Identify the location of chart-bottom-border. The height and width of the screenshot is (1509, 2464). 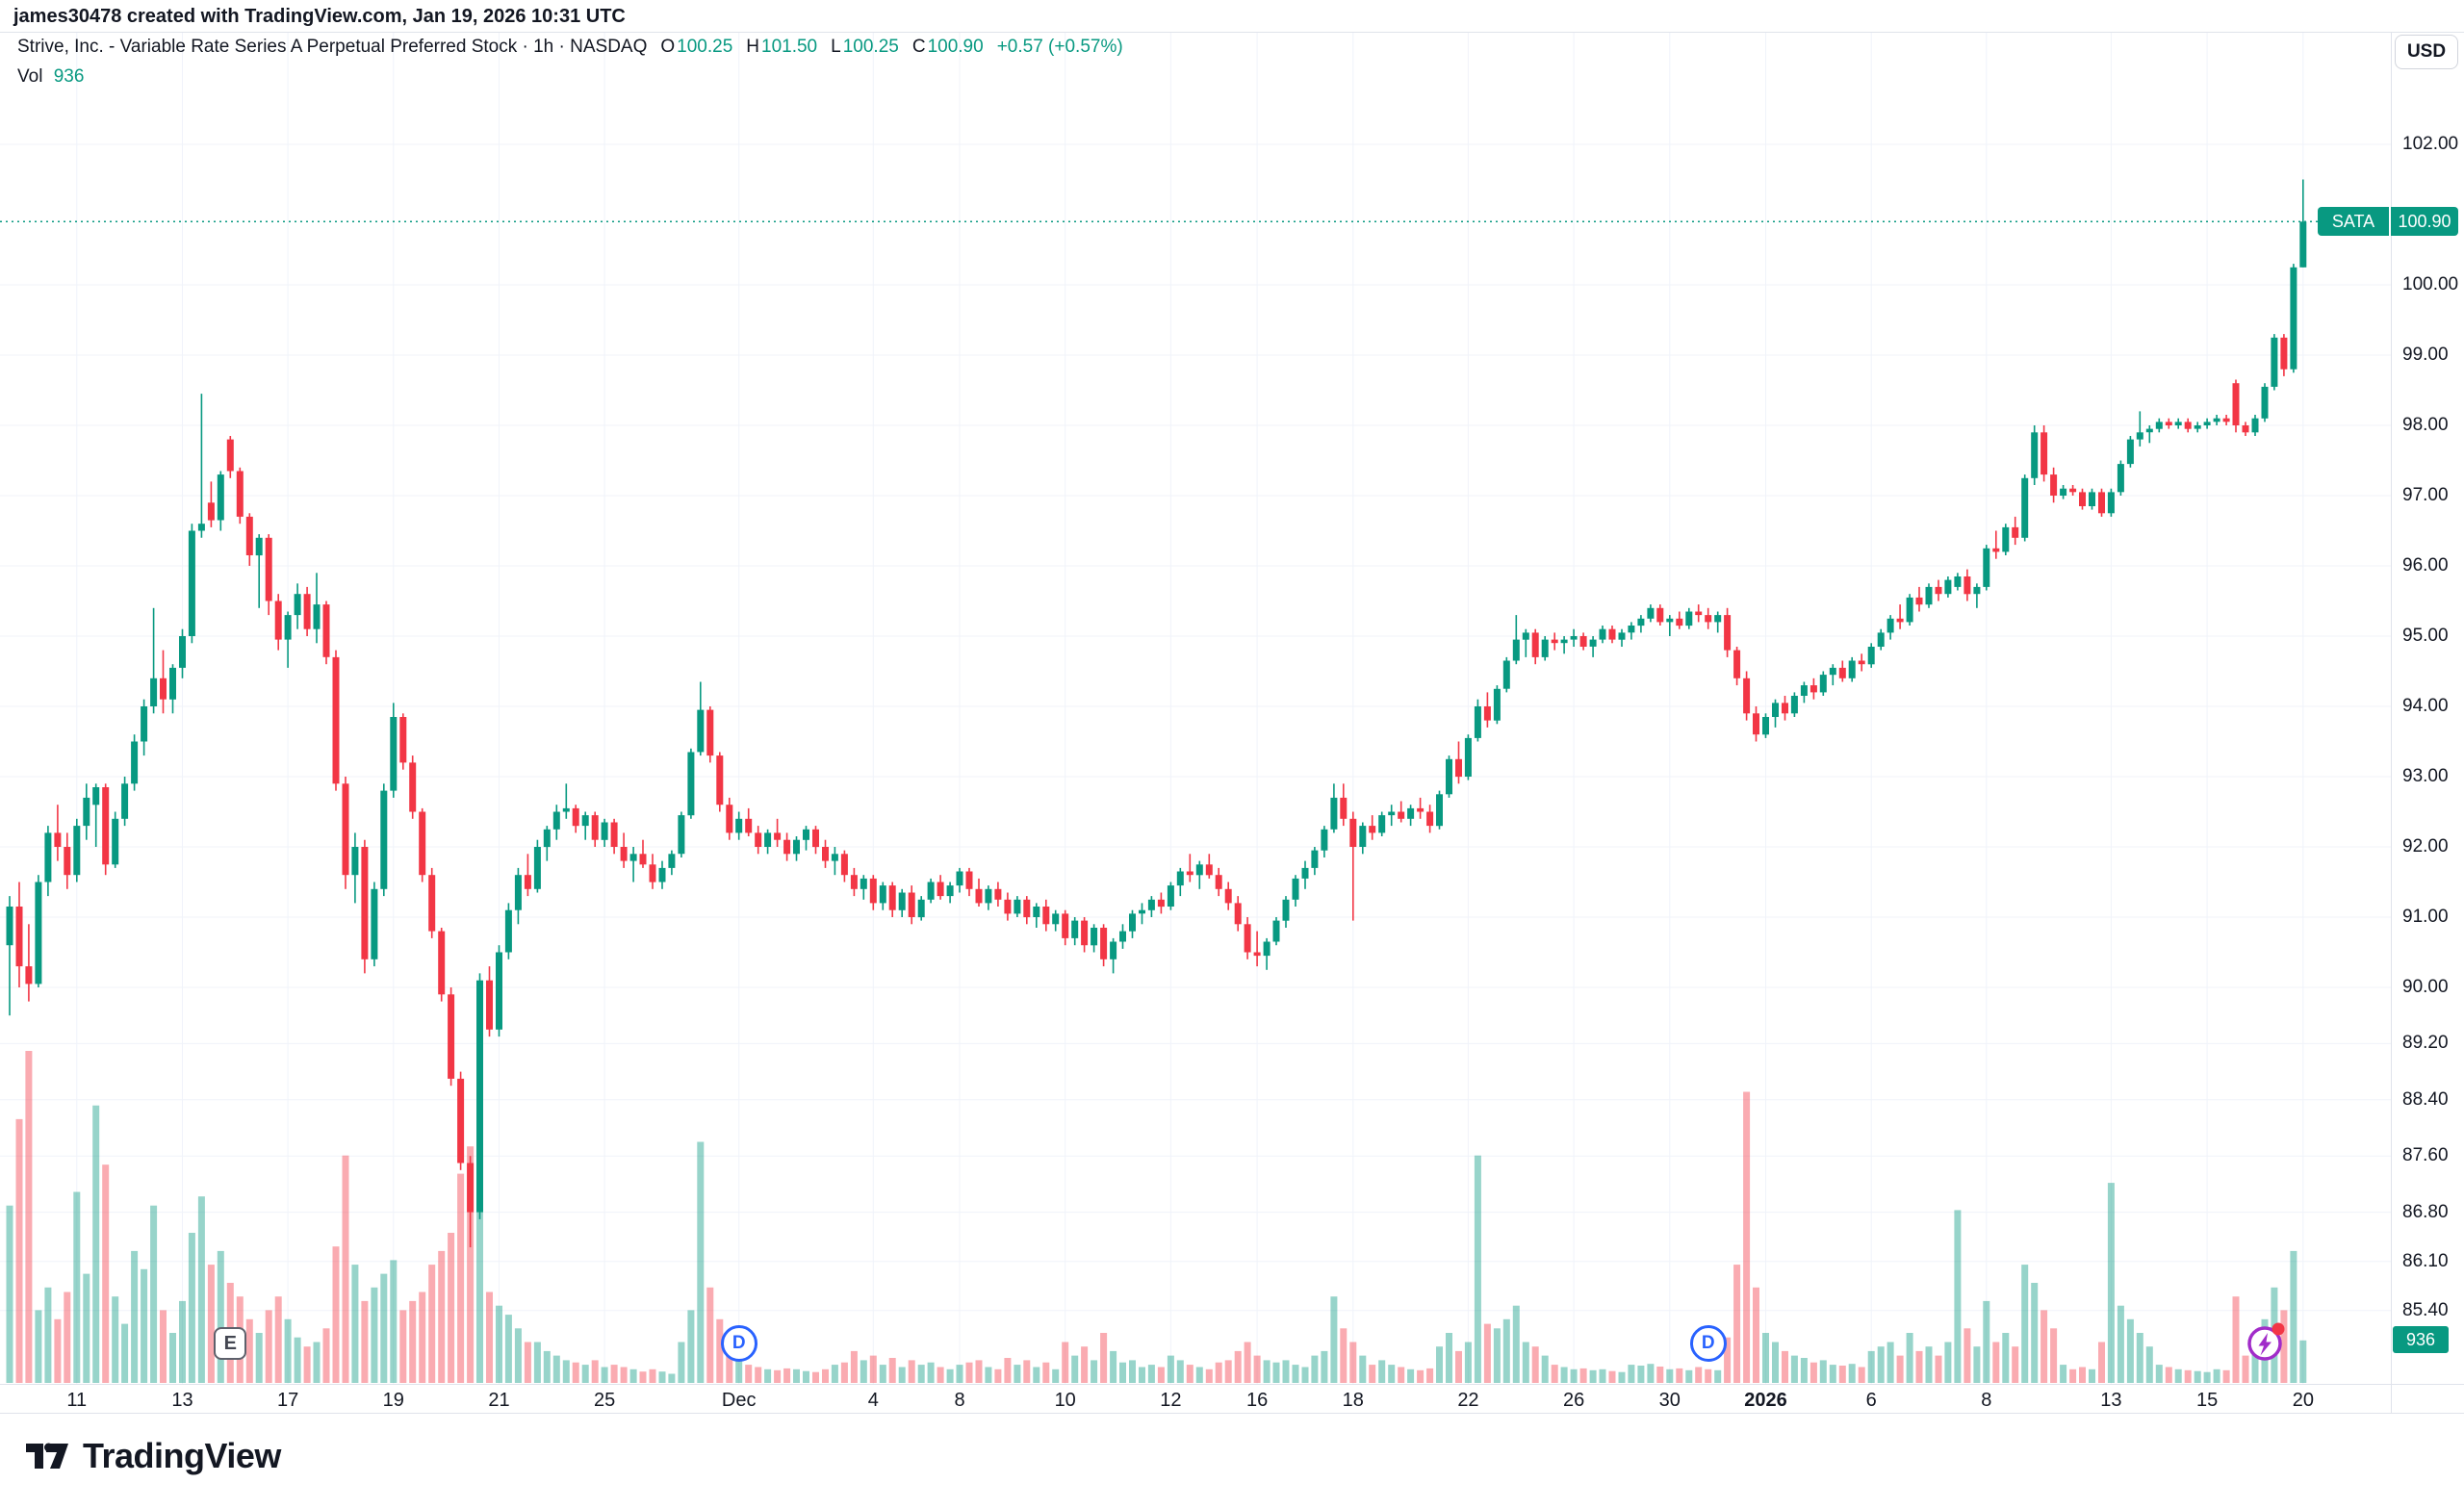
(1232, 1413).